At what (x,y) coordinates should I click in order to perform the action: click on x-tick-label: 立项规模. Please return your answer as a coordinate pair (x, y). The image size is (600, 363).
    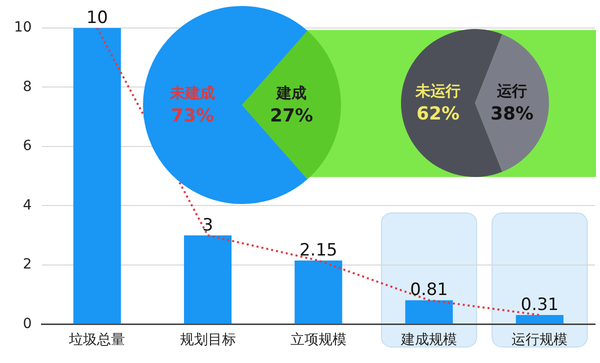
    Looking at the image, I should click on (318, 340).